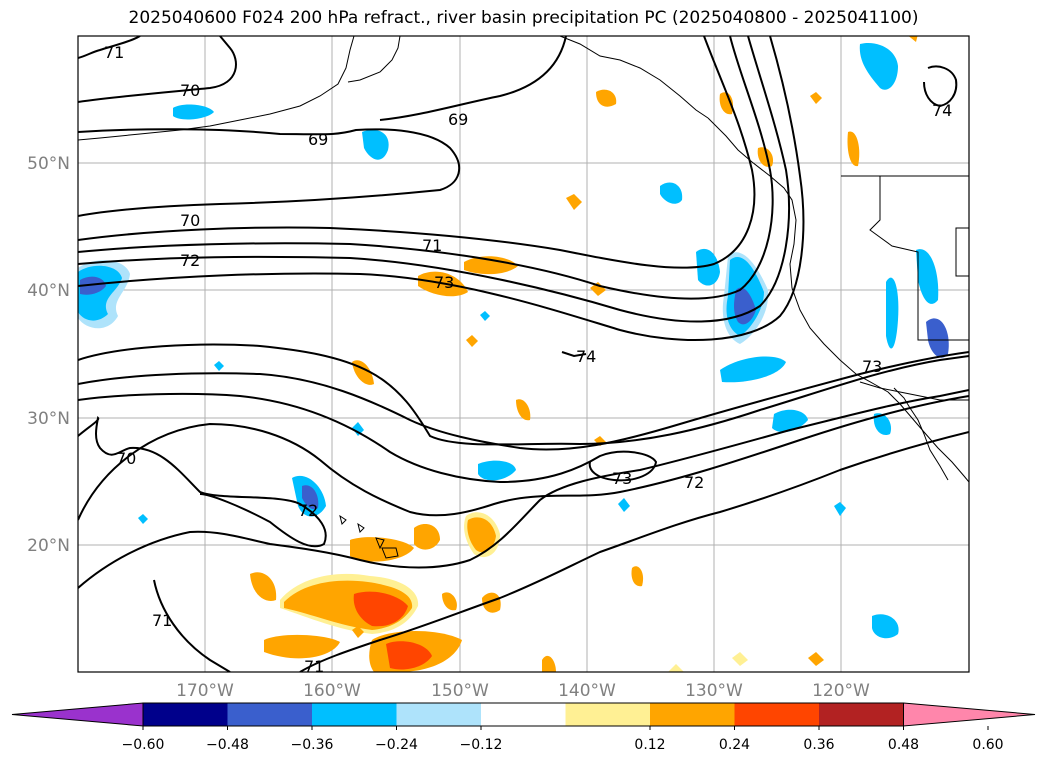 The width and height of the screenshot is (1047, 765). Describe the element at coordinates (816, 98) in the screenshot. I see `pos-region-dot-m` at that location.